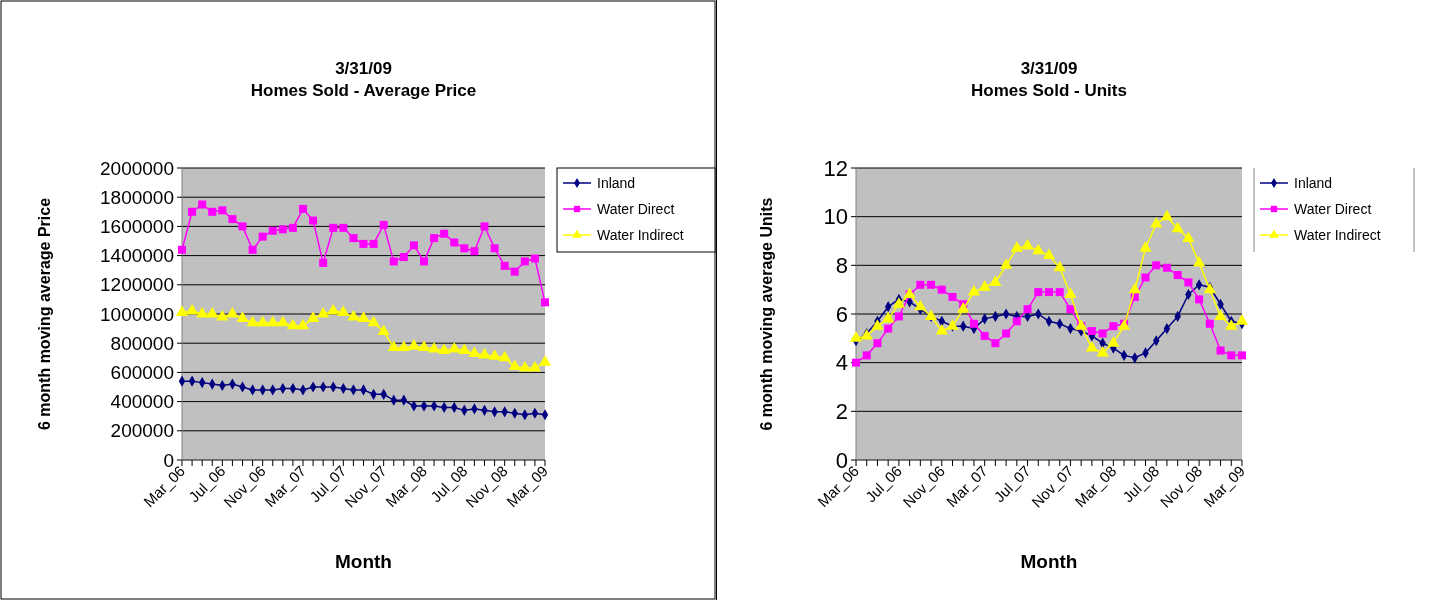 This screenshot has height=602, width=1432. What do you see at coordinates (636, 209) in the screenshot?
I see `legend-label: Water Direct` at bounding box center [636, 209].